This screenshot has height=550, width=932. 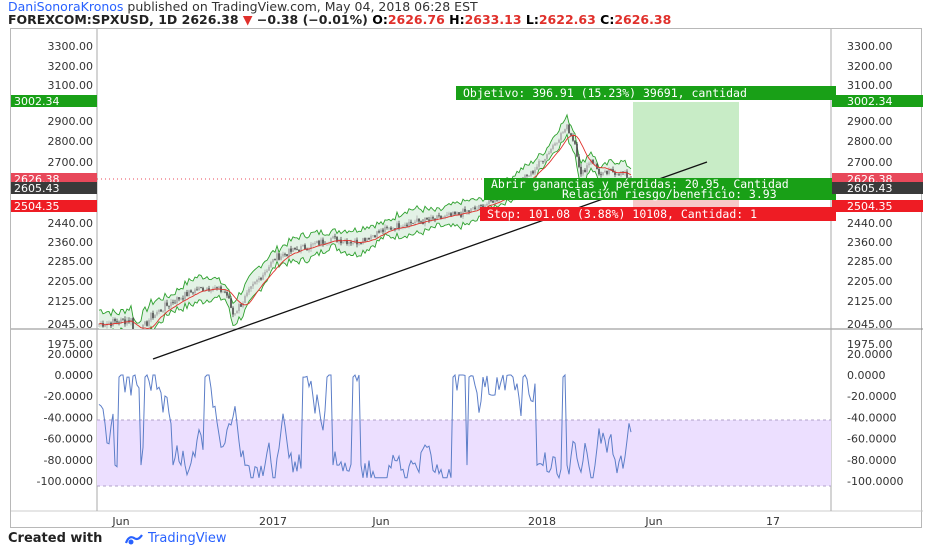 I want to click on time-label: Jun, so click(x=380, y=521).